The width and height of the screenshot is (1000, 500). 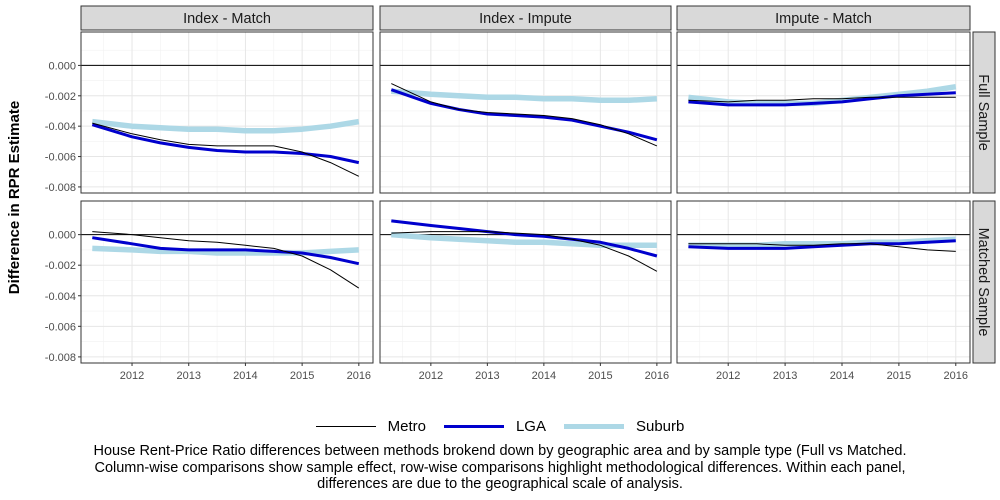 I want to click on facet-strip-label-matched-sample: Matched Sample, so click(x=983, y=282).